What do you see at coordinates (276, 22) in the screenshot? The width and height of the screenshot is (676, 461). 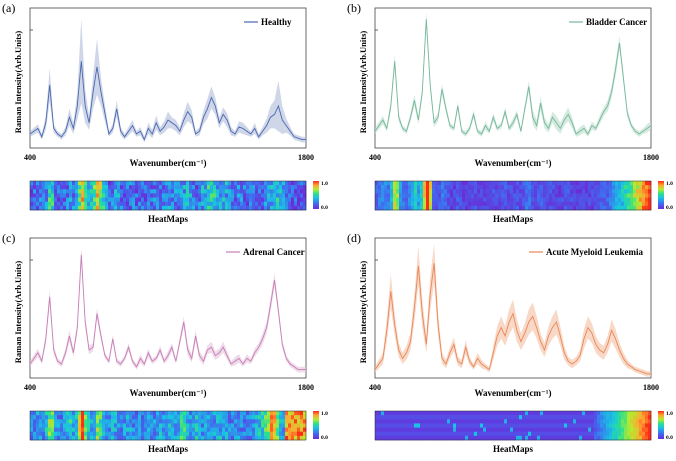 I see `legend-label: Healthy` at bounding box center [276, 22].